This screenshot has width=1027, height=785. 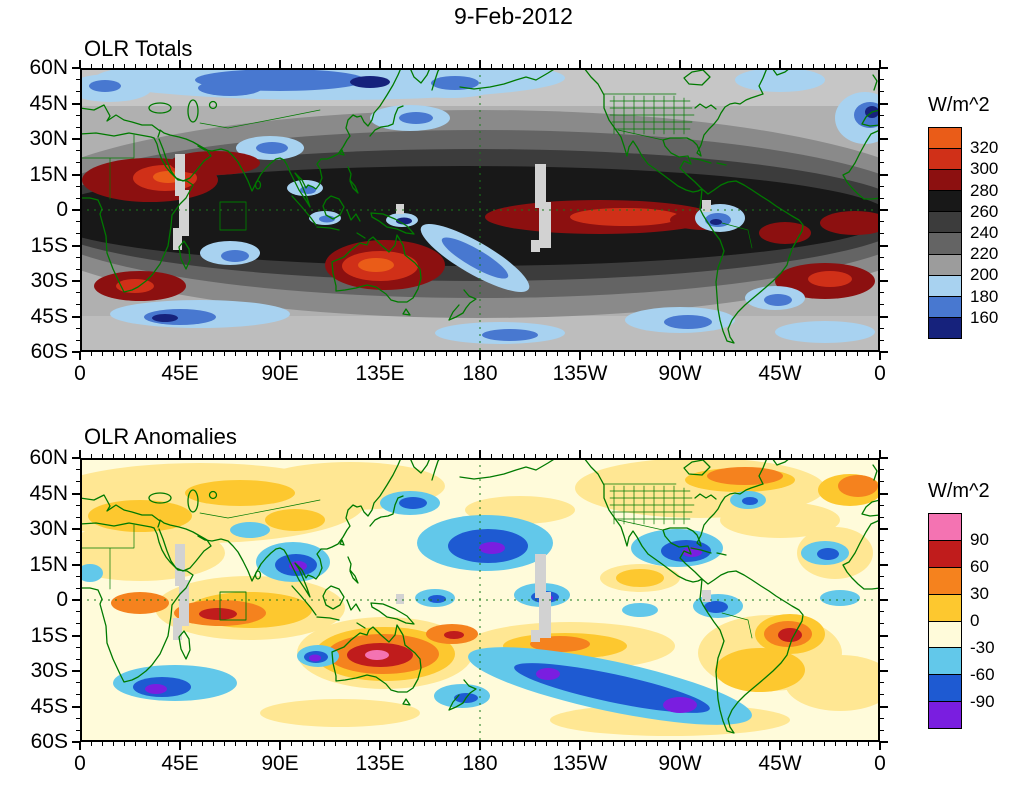 I want to click on y-tick-label: 45S, so click(x=49, y=316).